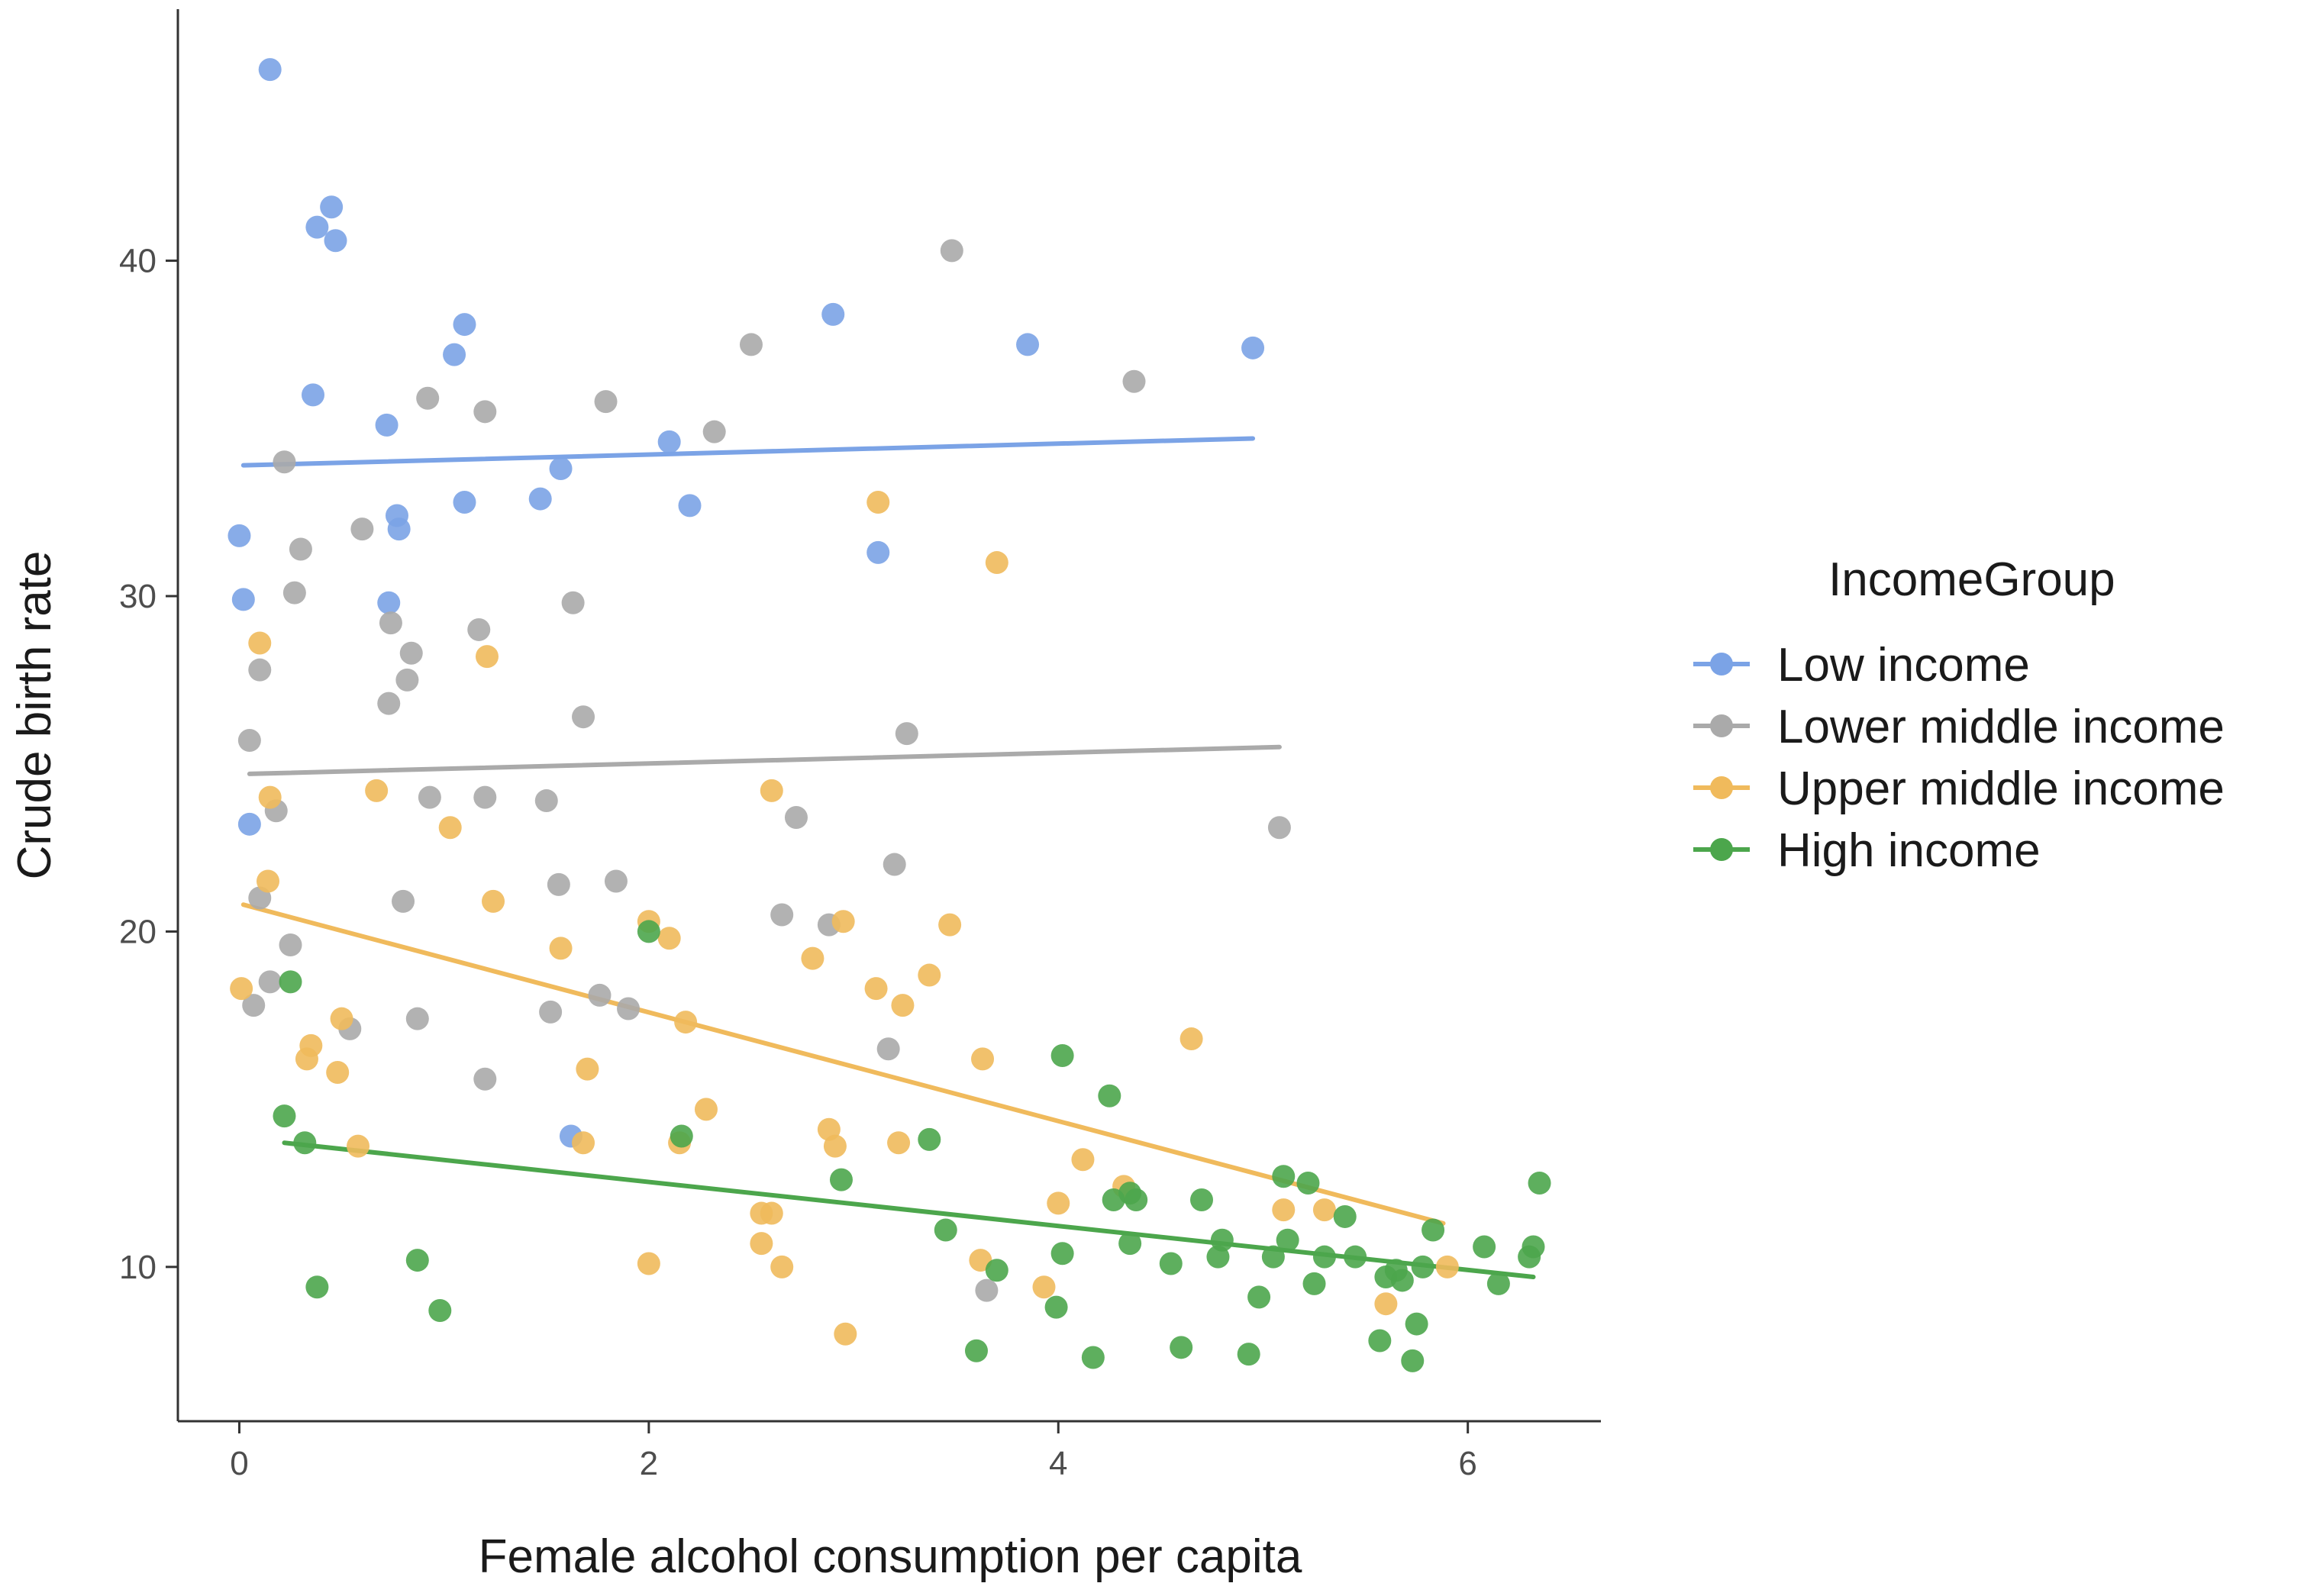  I want to click on legend-item: High income, so click(1867, 850).